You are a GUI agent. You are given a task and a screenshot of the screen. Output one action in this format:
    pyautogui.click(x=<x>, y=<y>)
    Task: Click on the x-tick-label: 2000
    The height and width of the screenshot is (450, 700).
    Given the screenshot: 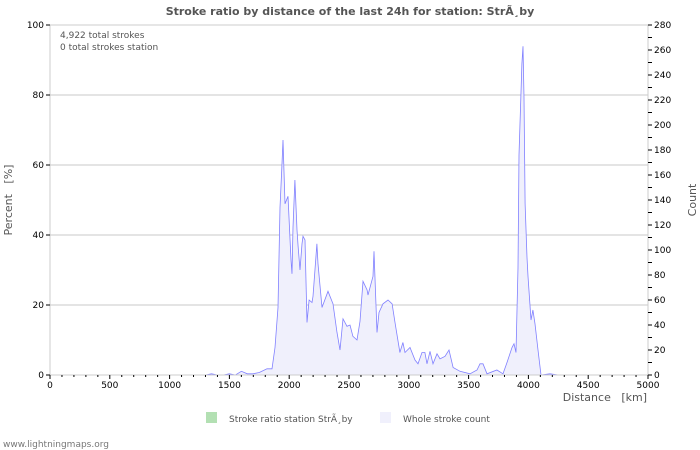 What is the action you would take?
    pyautogui.click(x=289, y=386)
    